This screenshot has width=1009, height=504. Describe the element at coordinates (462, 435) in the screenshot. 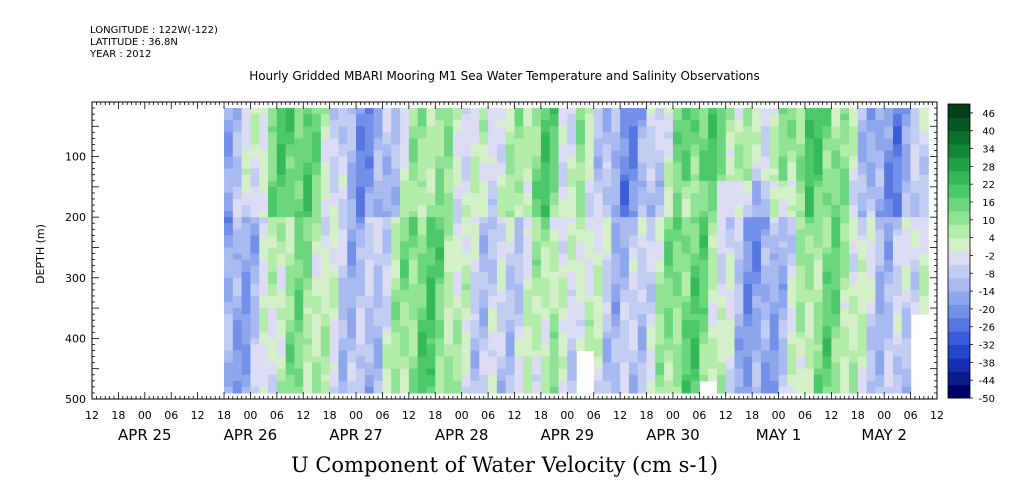

I see `x-day-label: APR 28` at that location.